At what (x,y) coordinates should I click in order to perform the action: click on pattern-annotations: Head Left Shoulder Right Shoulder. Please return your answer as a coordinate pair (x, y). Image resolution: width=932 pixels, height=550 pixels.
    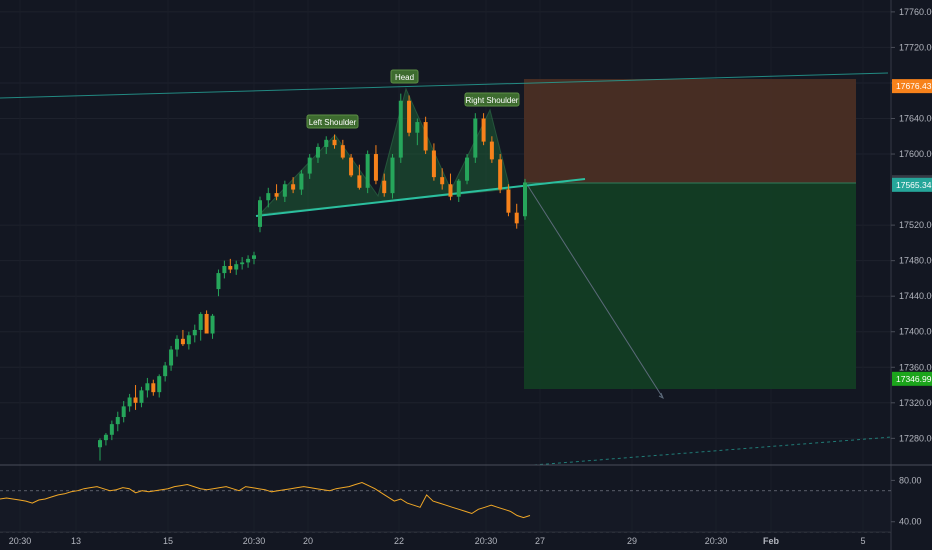
    Looking at the image, I should click on (413, 99).